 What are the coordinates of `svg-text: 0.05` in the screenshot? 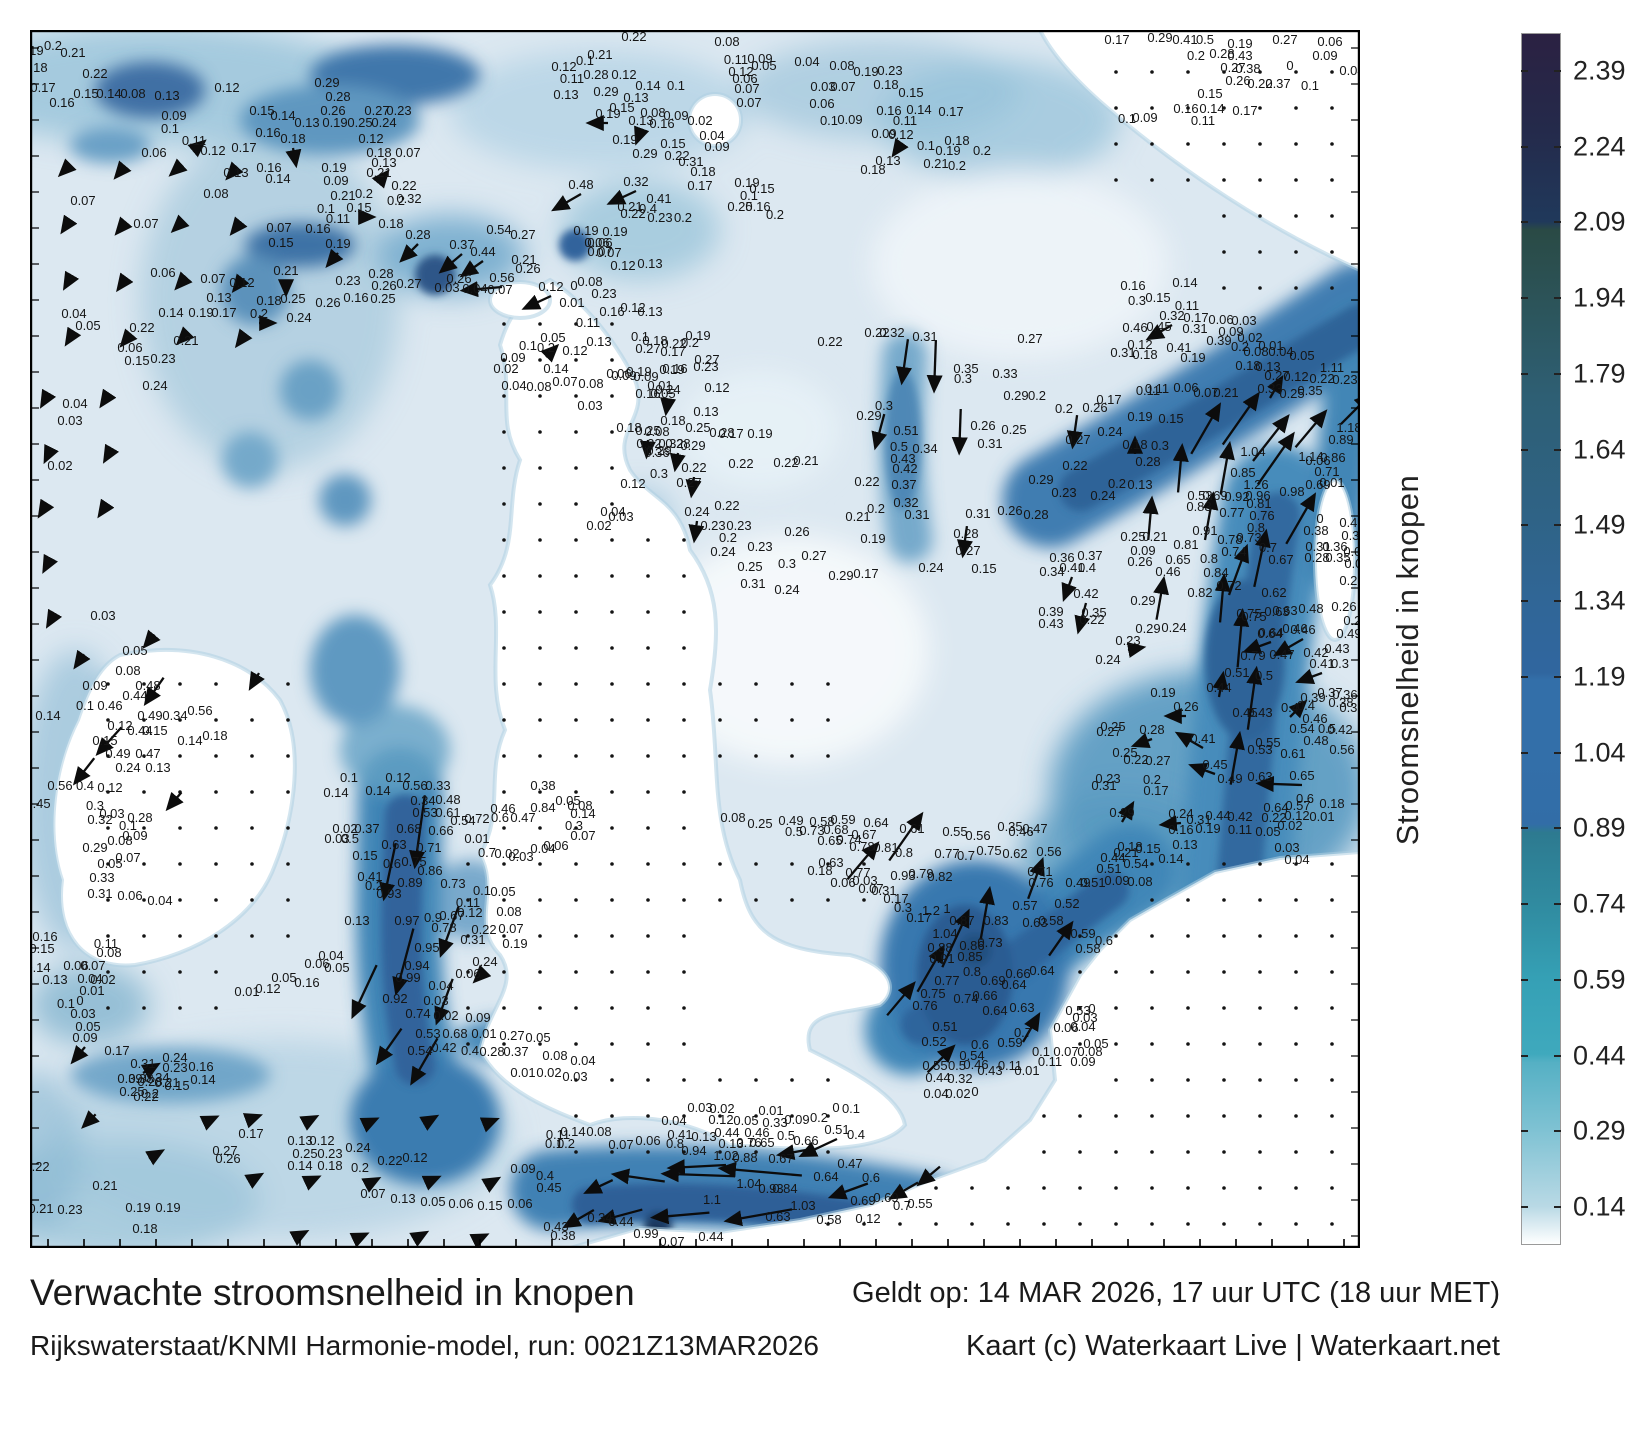 It's located at (1267, 831).